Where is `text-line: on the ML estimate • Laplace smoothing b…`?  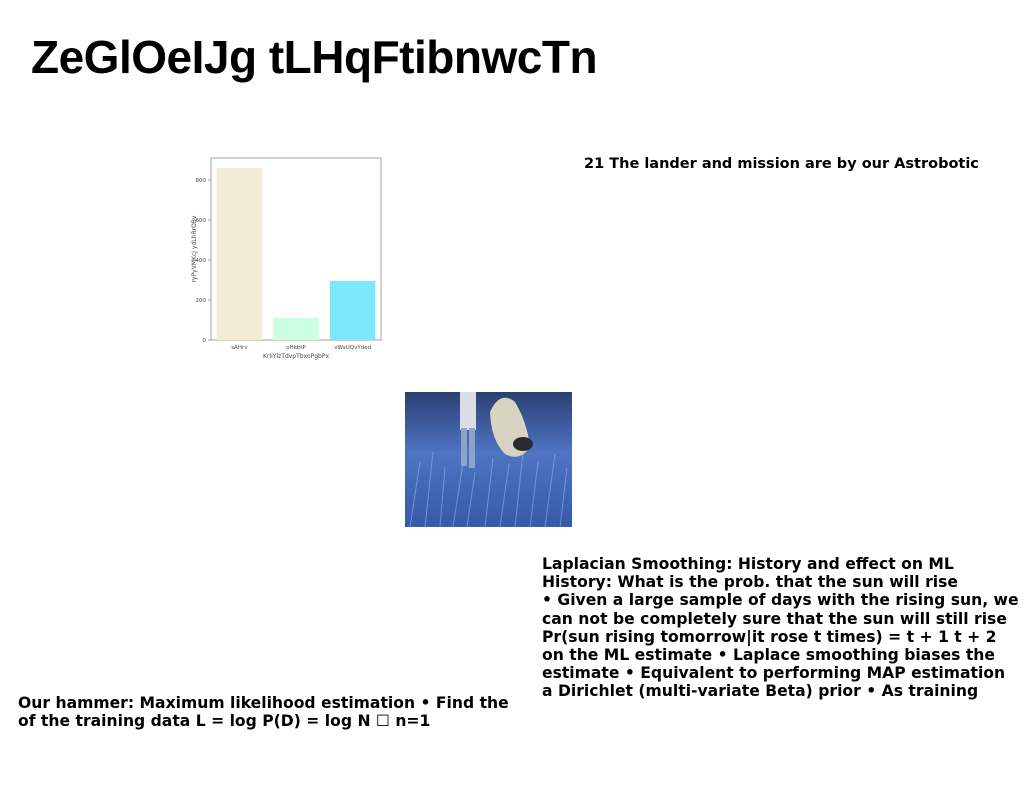
text-line: on the ML estimate • Laplace smoothing b… is located at coordinates (768, 655).